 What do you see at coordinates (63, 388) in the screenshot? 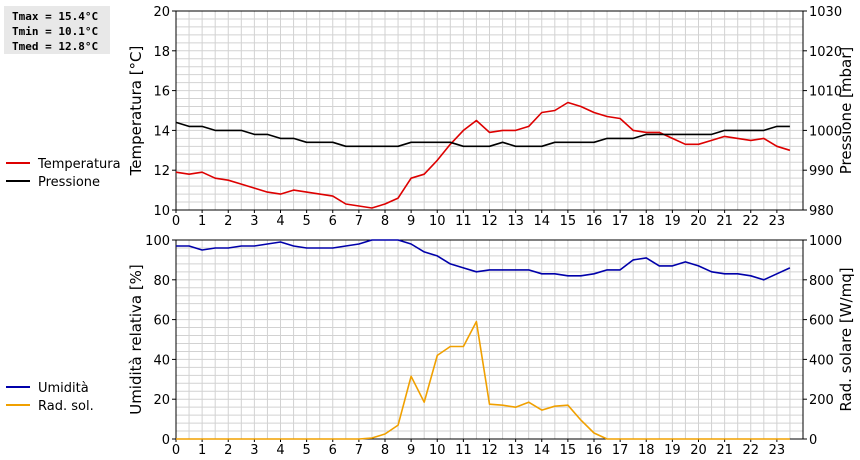
I see `legend-label: Umidità` at bounding box center [63, 388].